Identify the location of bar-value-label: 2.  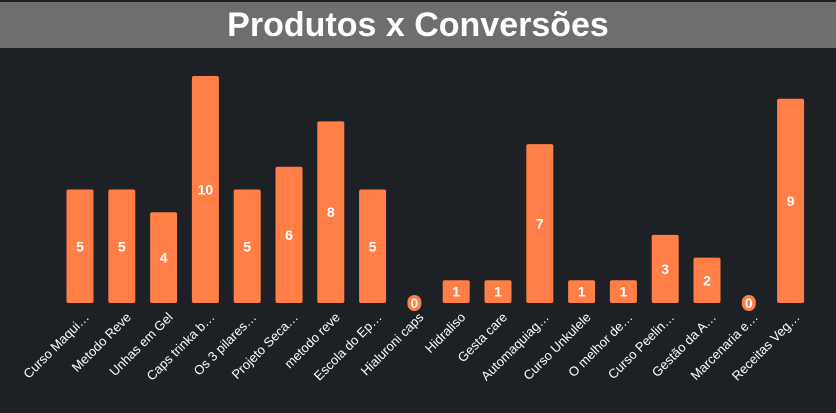
(707, 280).